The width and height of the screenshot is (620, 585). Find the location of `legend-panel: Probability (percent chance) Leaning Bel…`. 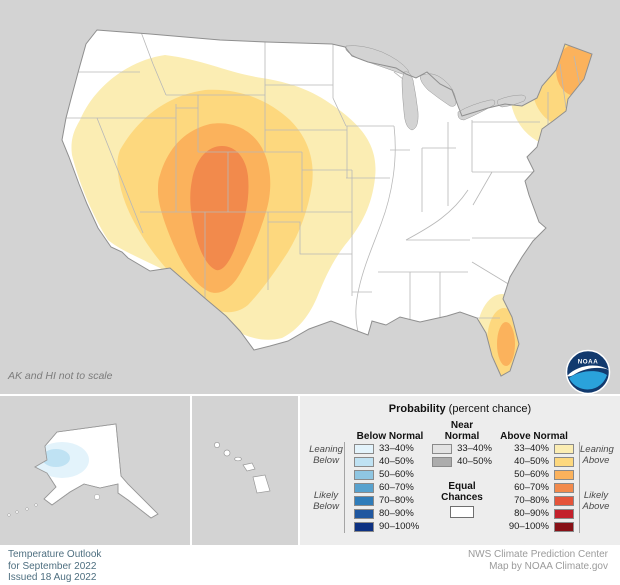

legend-panel: Probability (percent chance) Leaning Bel… is located at coordinates (460, 470).